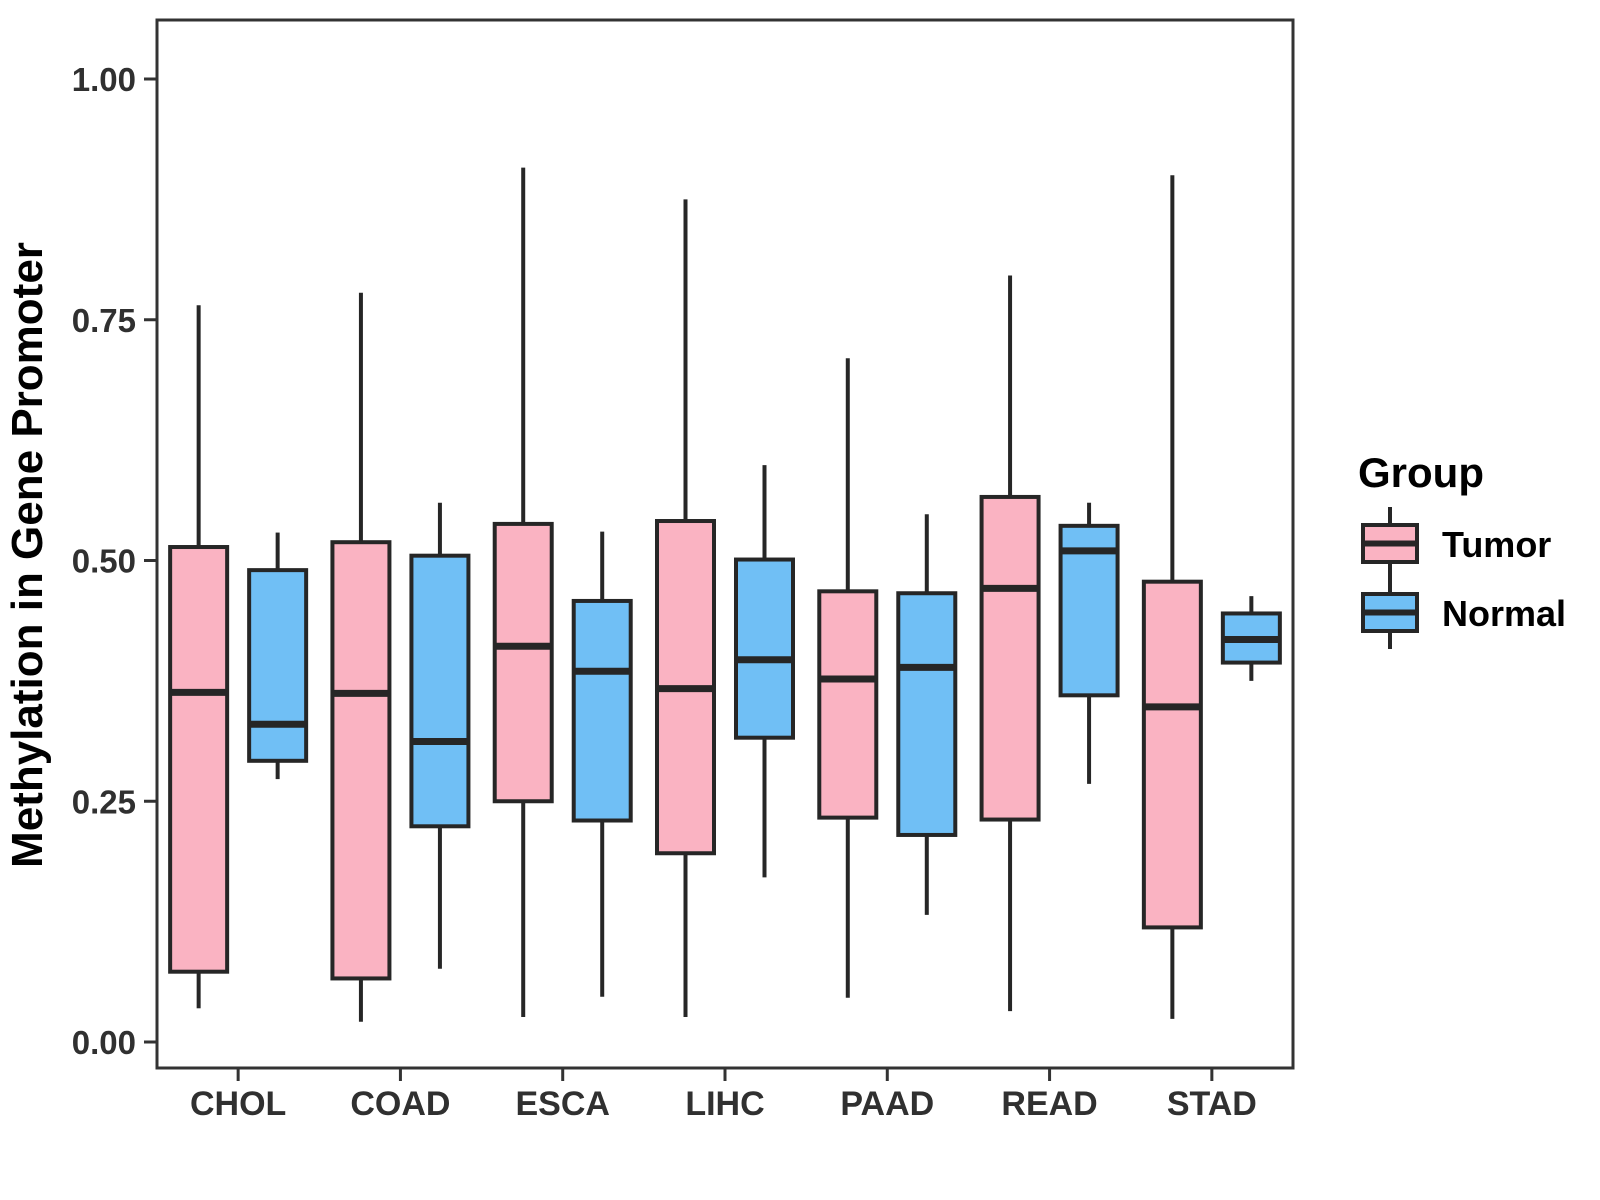 The width and height of the screenshot is (1600, 1200). I want to click on legend-key-normal: Normal, so click(1463, 612).